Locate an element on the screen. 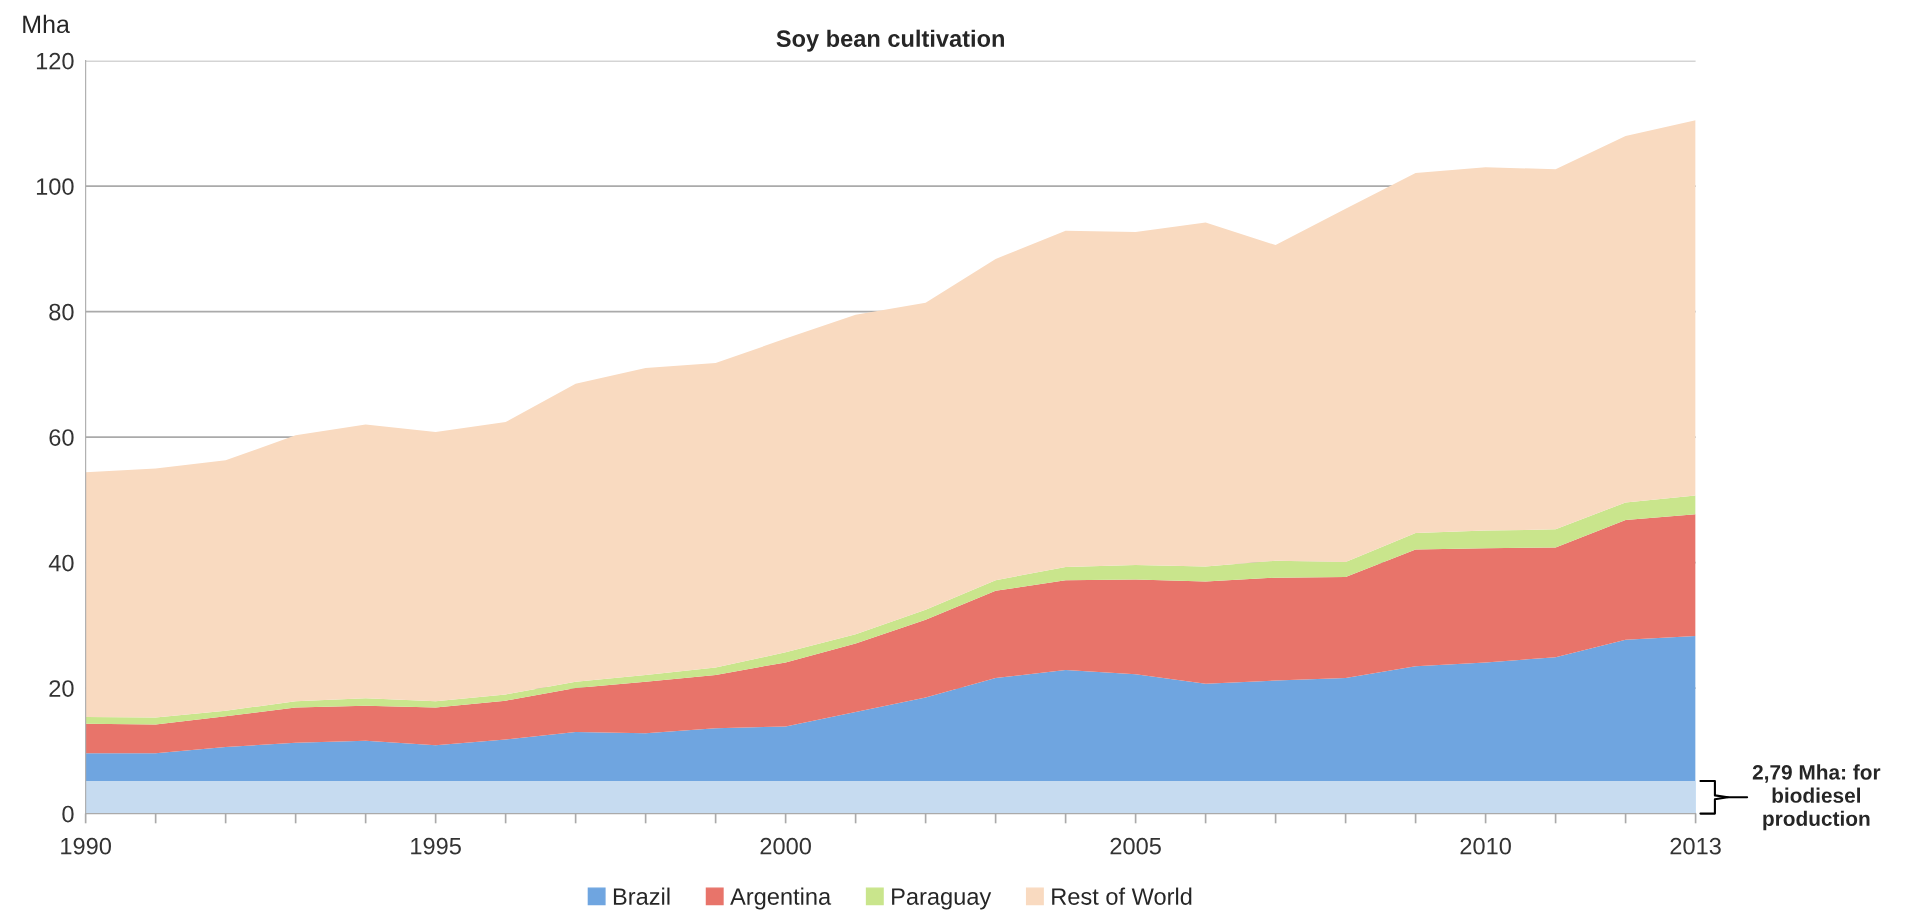 This screenshot has width=1929, height=919. x-tick-label: 2000 is located at coordinates (785, 846).